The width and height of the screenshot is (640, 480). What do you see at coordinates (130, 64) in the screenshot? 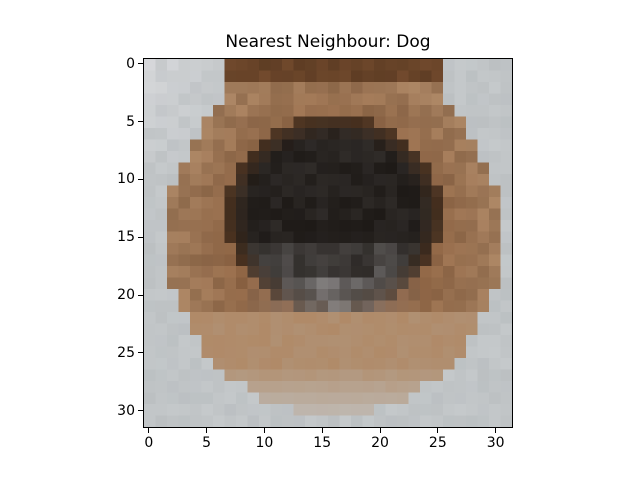
I see `y-tick-label: 0` at bounding box center [130, 64].